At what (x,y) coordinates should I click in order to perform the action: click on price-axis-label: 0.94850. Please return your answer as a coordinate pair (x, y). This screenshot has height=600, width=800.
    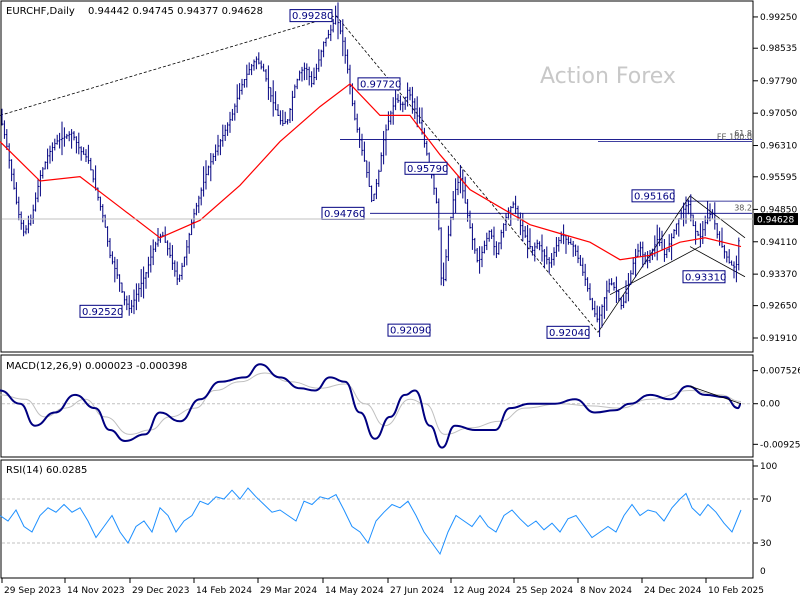
    Looking at the image, I should click on (778, 210).